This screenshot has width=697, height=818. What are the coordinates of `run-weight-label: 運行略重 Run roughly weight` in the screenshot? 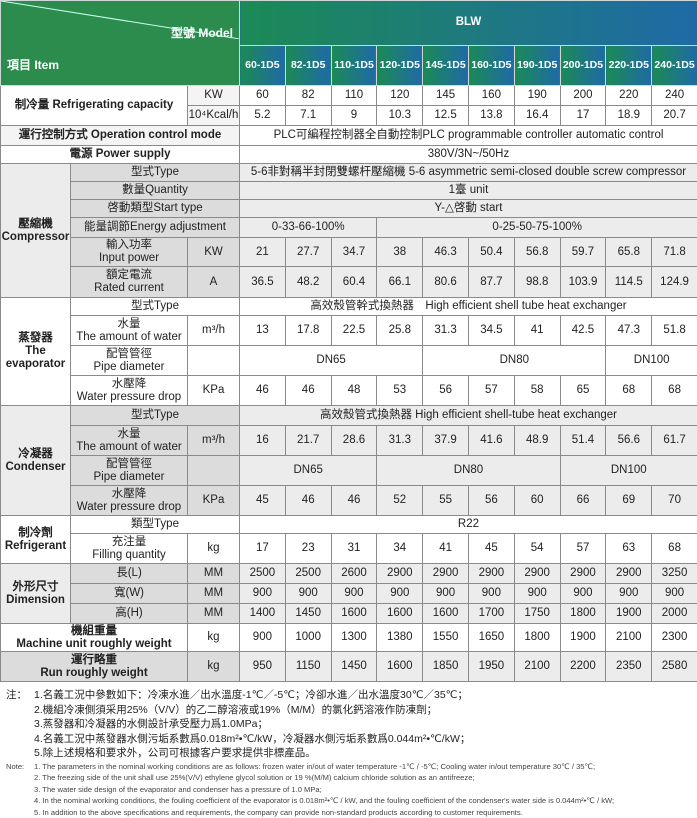 It's located at (94, 667).